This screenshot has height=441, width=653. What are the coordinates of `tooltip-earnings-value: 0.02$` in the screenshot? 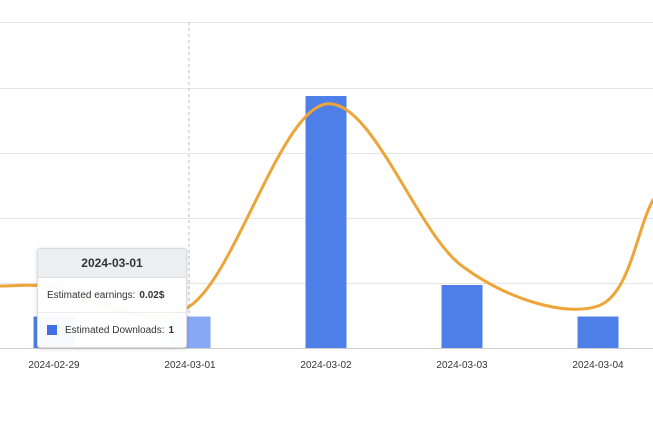 It's located at (152, 295).